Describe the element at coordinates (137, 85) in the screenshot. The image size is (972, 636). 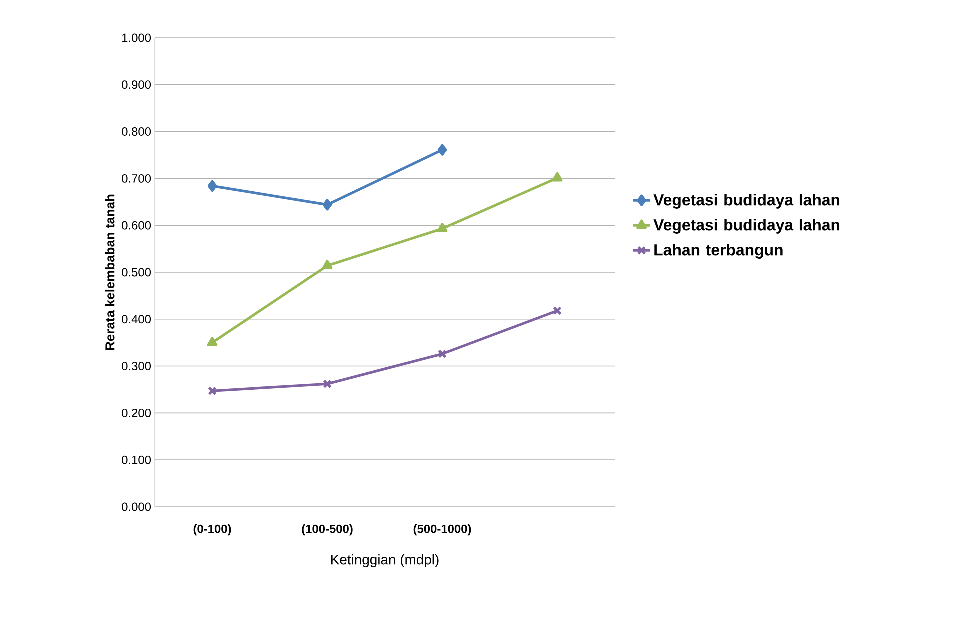
I see `y-tick-label: 0.900` at that location.